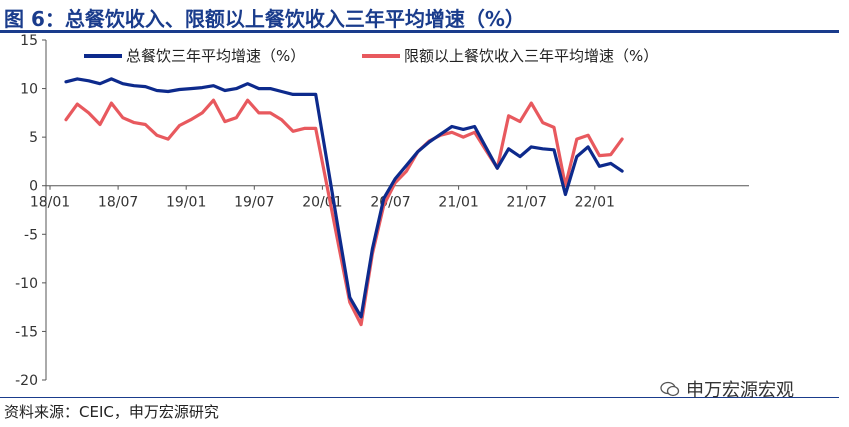 This screenshot has width=849, height=427. I want to click on y-tick-label: 5, so click(33, 138).